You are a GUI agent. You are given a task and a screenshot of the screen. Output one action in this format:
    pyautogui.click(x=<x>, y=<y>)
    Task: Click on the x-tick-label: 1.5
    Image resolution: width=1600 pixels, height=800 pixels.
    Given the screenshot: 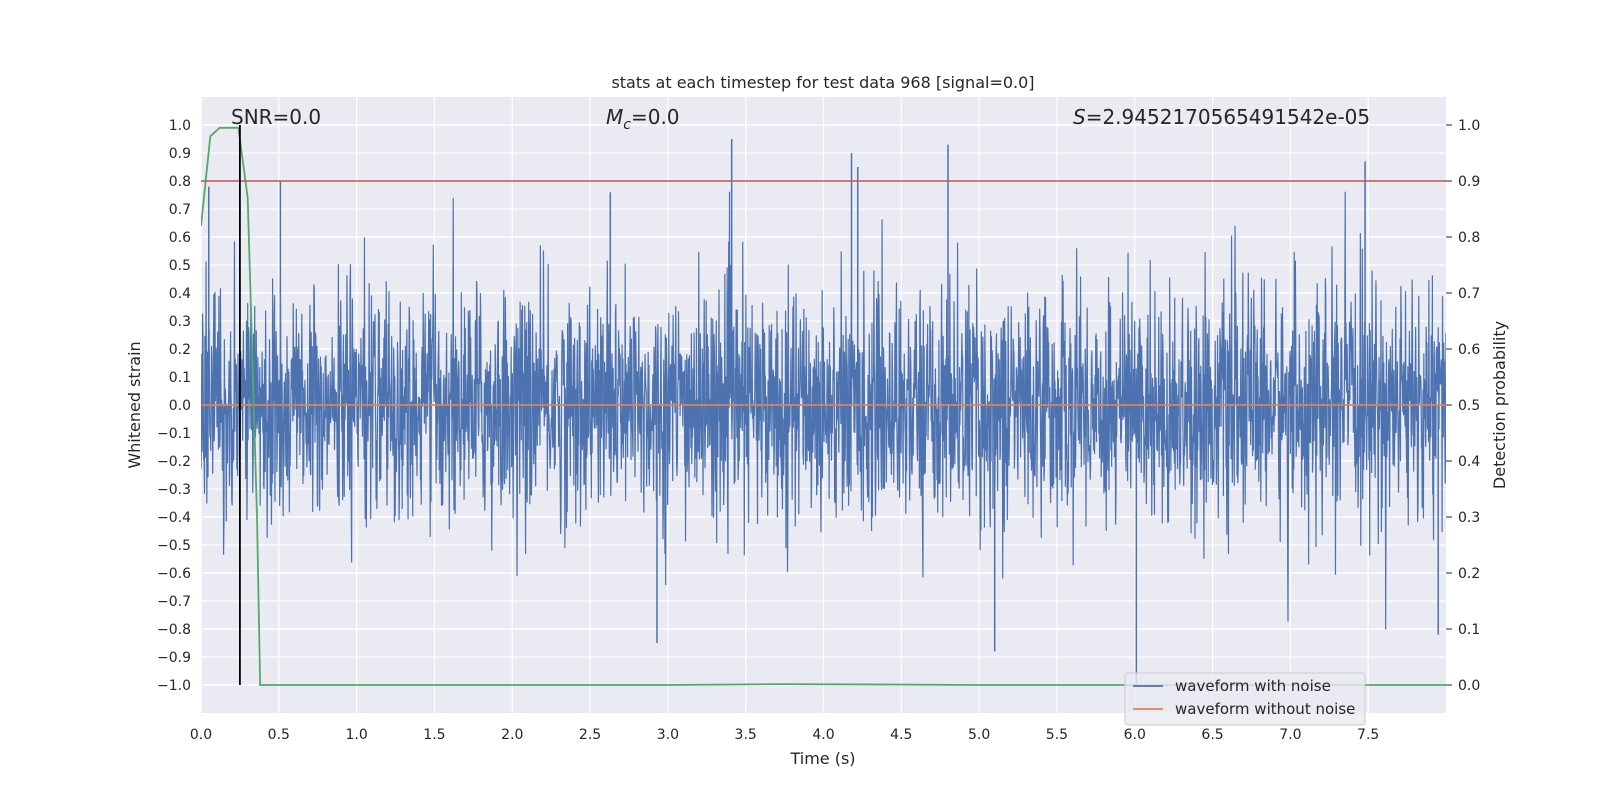 What is the action you would take?
    pyautogui.click(x=434, y=735)
    